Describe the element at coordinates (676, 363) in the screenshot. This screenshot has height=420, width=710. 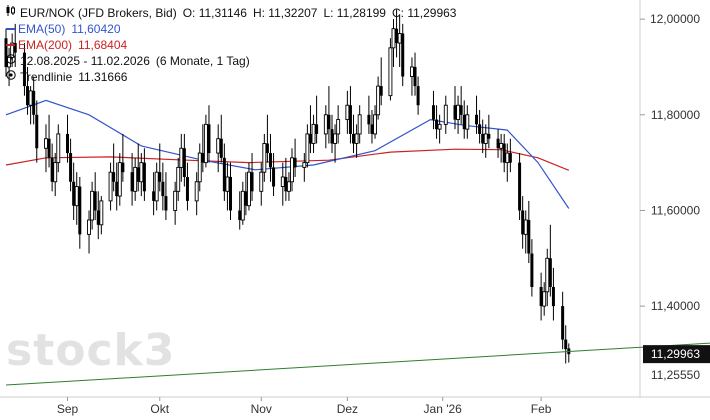
I see `price-labels: 11,29963 11,25550` at that location.